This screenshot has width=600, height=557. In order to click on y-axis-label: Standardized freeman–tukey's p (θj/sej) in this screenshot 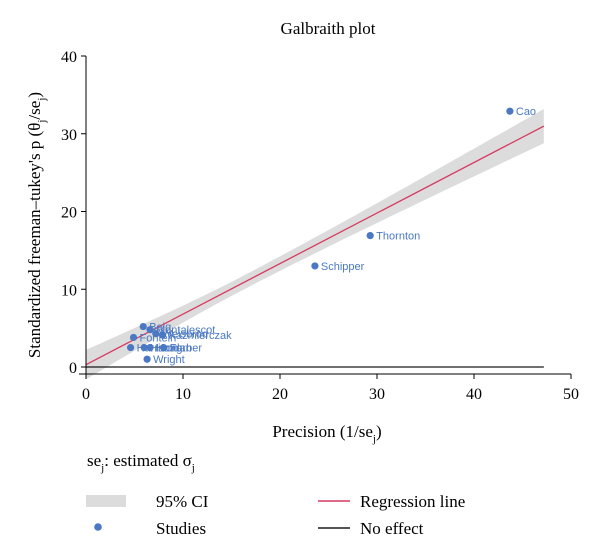, I will do `click(36, 225)`.